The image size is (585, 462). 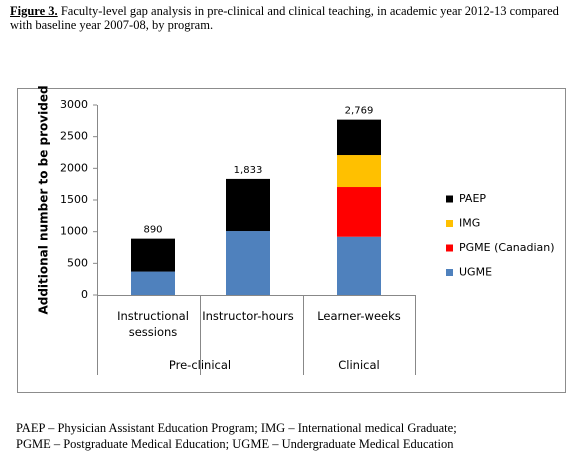 What do you see at coordinates (200, 365) in the screenshot?
I see `group-label: Pre-clinical` at bounding box center [200, 365].